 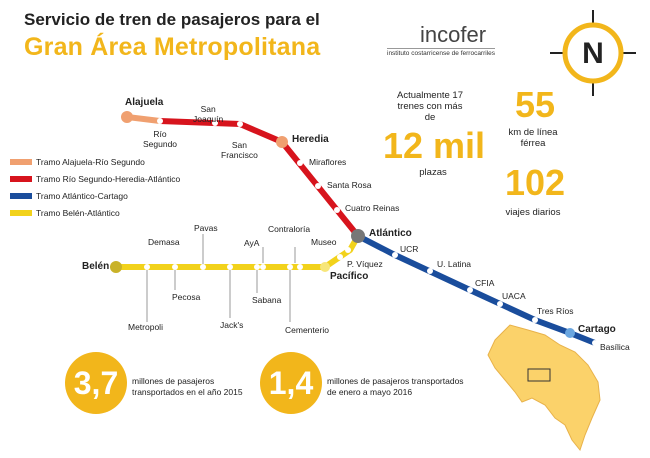 What do you see at coordinates (289, 229) in the screenshot?
I see `station-label-contraloria: Contraloría` at bounding box center [289, 229].